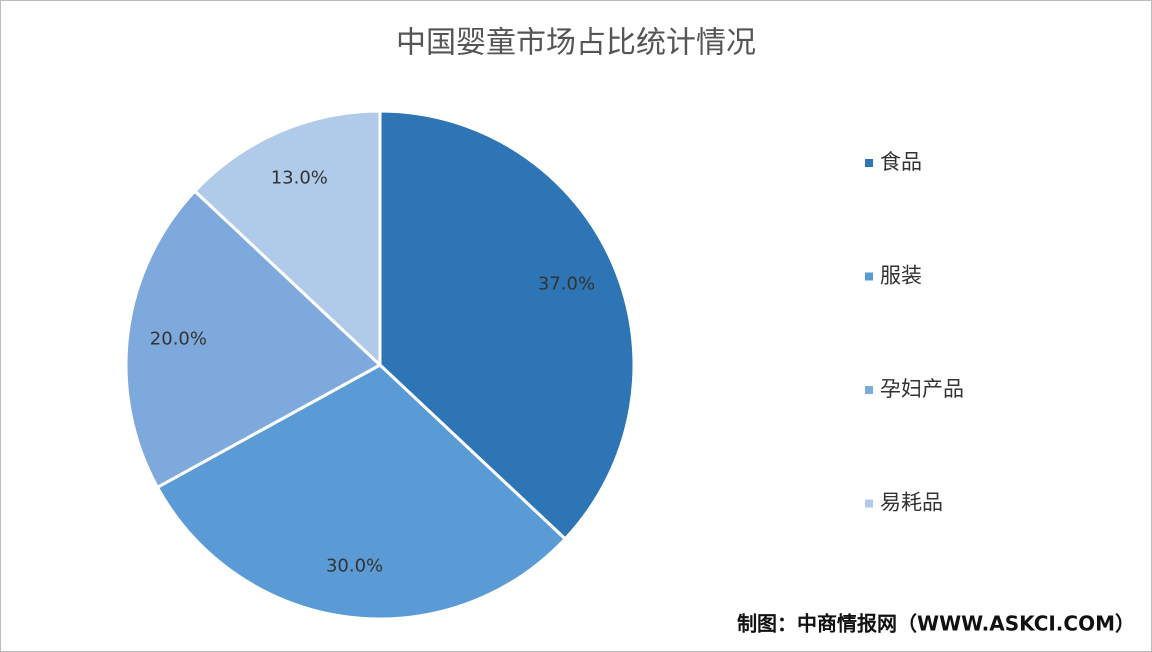  I want to click on legend-label: 食品, so click(901, 162).